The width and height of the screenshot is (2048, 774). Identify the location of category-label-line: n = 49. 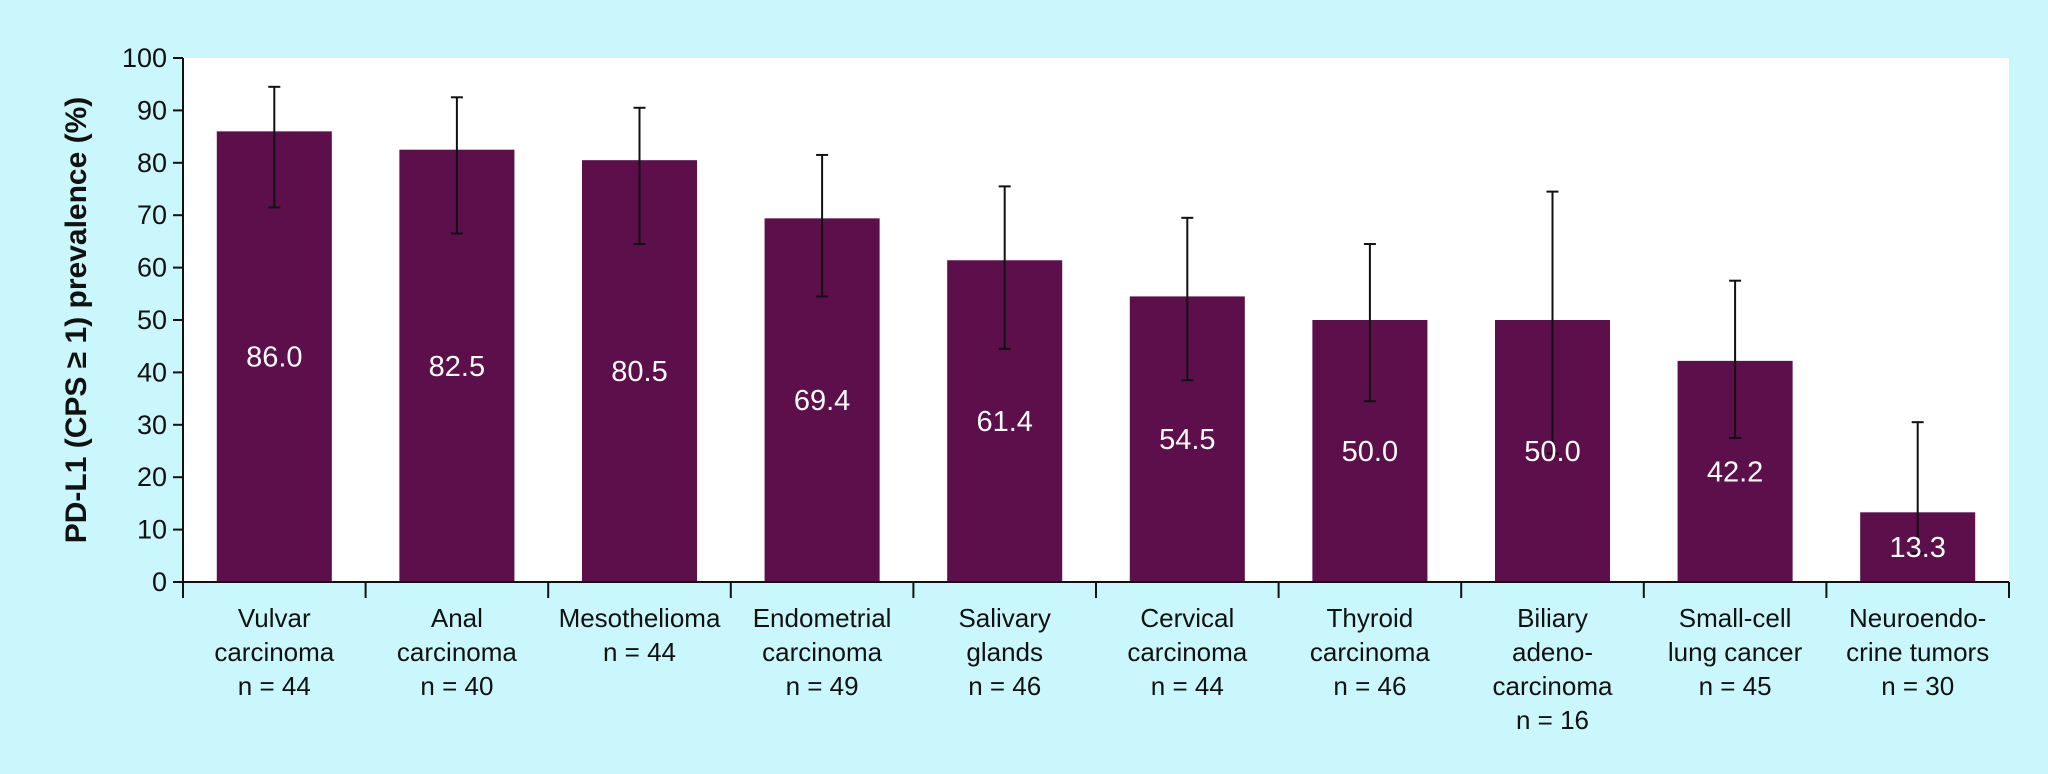
(822, 686).